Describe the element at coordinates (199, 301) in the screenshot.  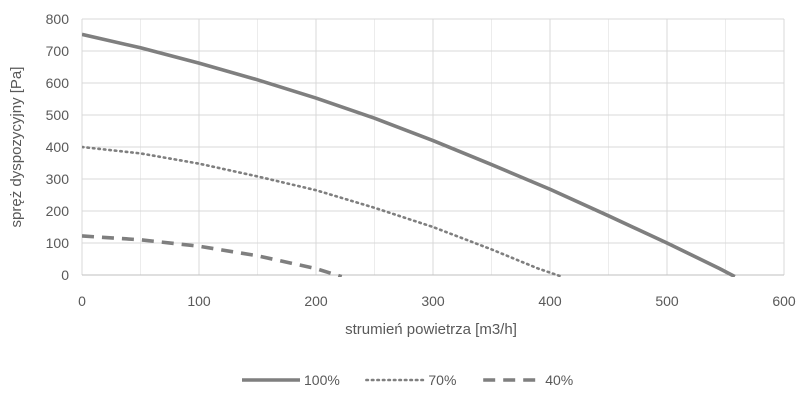
I see `x-tick-label: 100` at that location.